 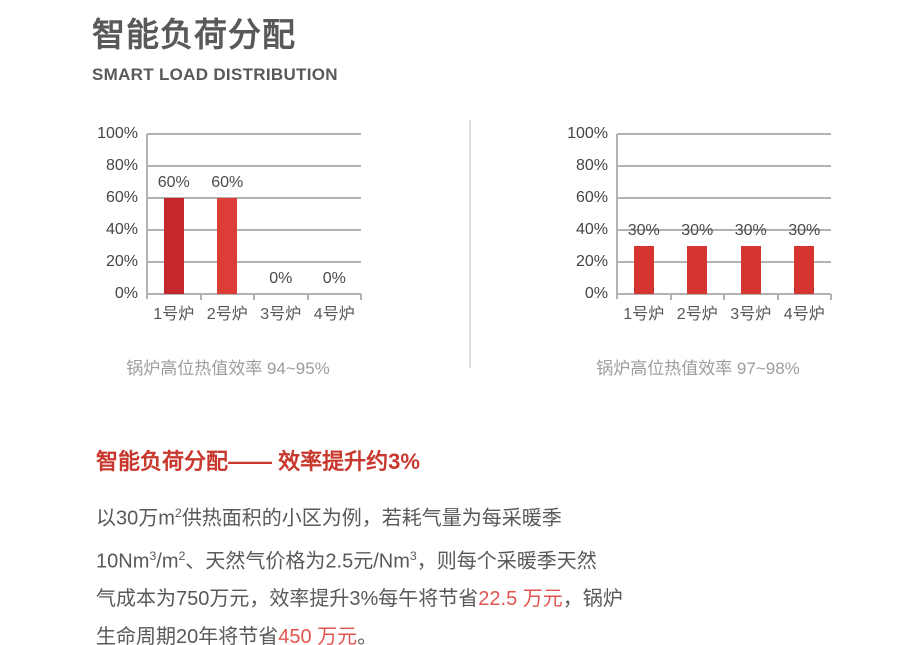 What do you see at coordinates (167, 561) in the screenshot?
I see `text-segment: /m` at bounding box center [167, 561].